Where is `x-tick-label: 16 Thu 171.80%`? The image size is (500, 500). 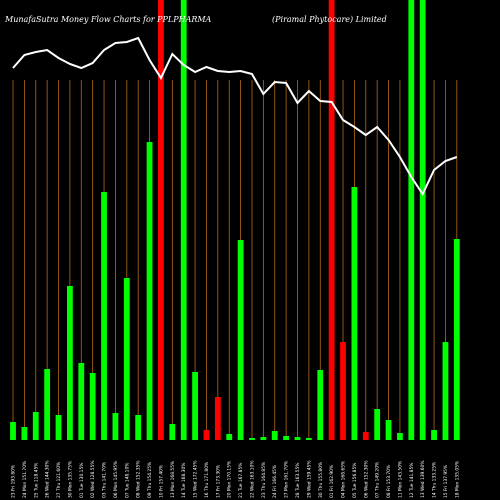 x-tick-label: 16 Thu 171.80% is located at coordinates (207, 480).